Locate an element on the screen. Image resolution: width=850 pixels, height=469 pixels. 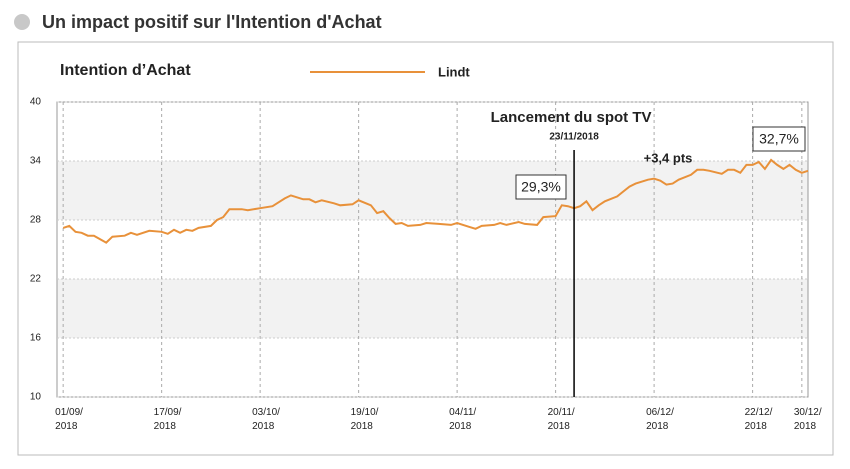
annotation: 32,7% is located at coordinates (779, 139).